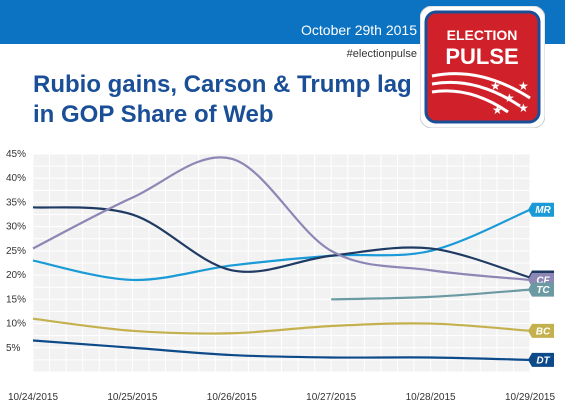  I want to click on series-line-dt, so click(281, 350).